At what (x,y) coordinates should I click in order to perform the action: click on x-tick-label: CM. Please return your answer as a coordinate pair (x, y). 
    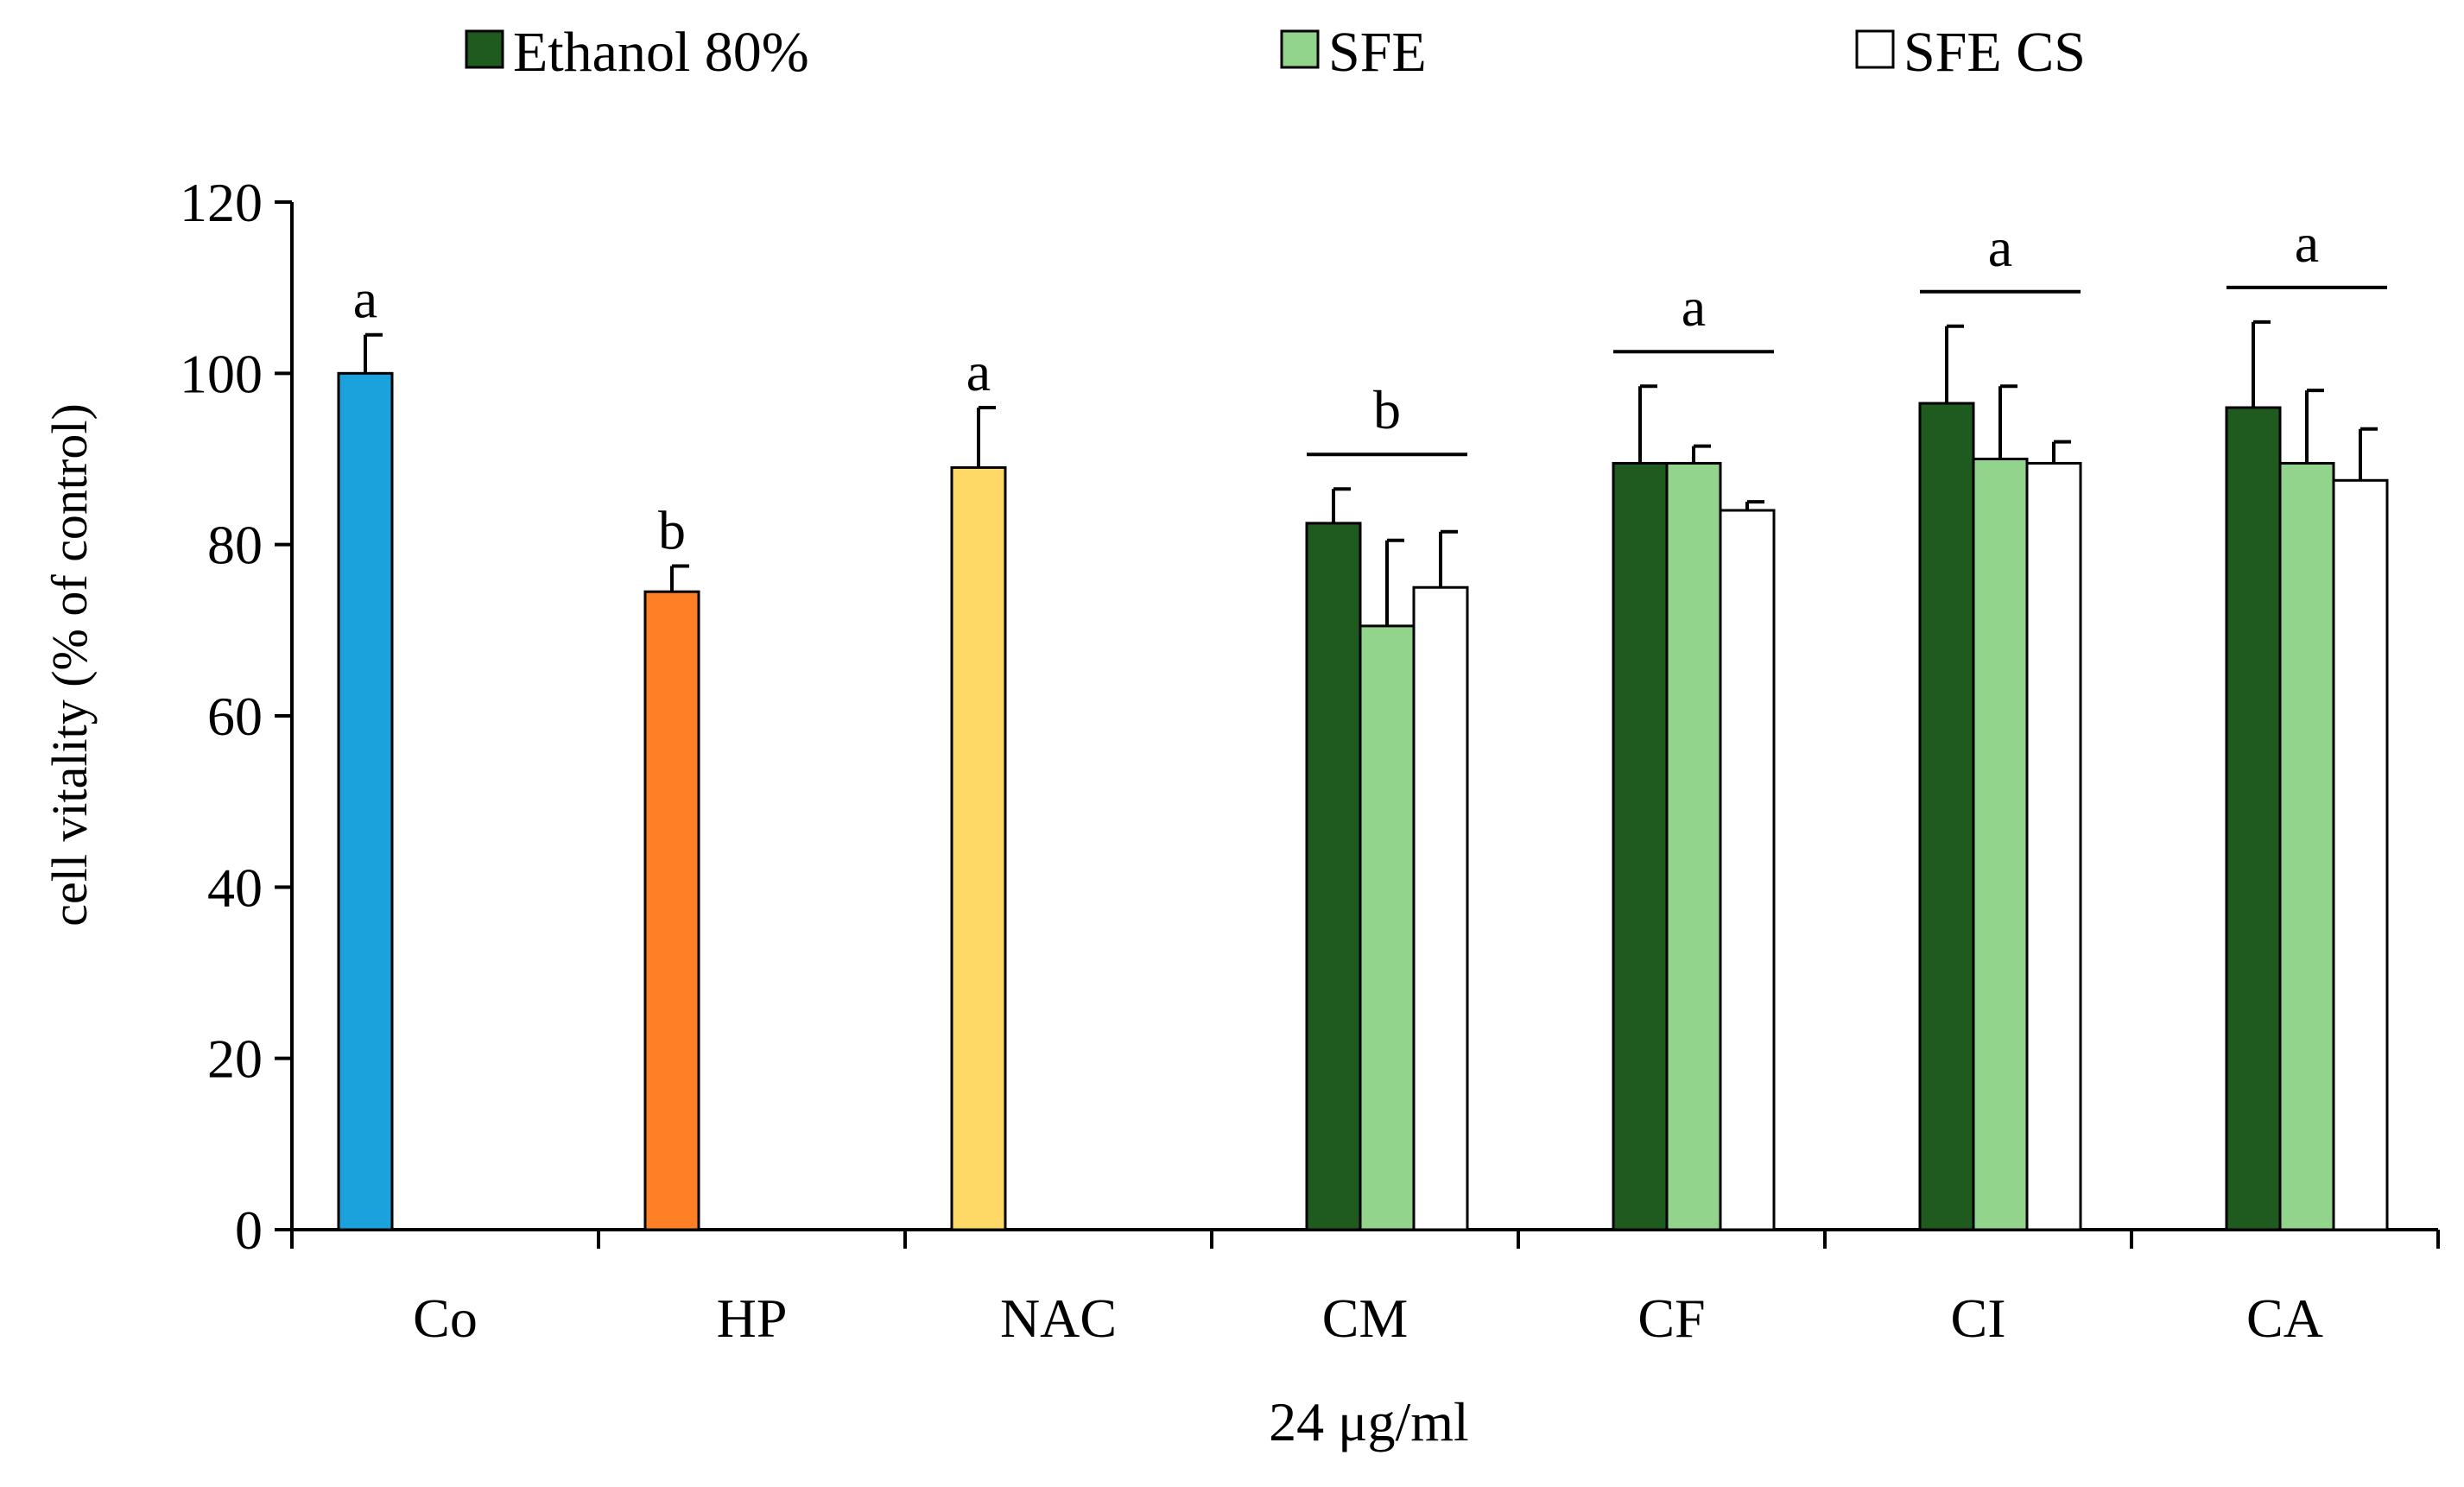
    Looking at the image, I should click on (1365, 1318).